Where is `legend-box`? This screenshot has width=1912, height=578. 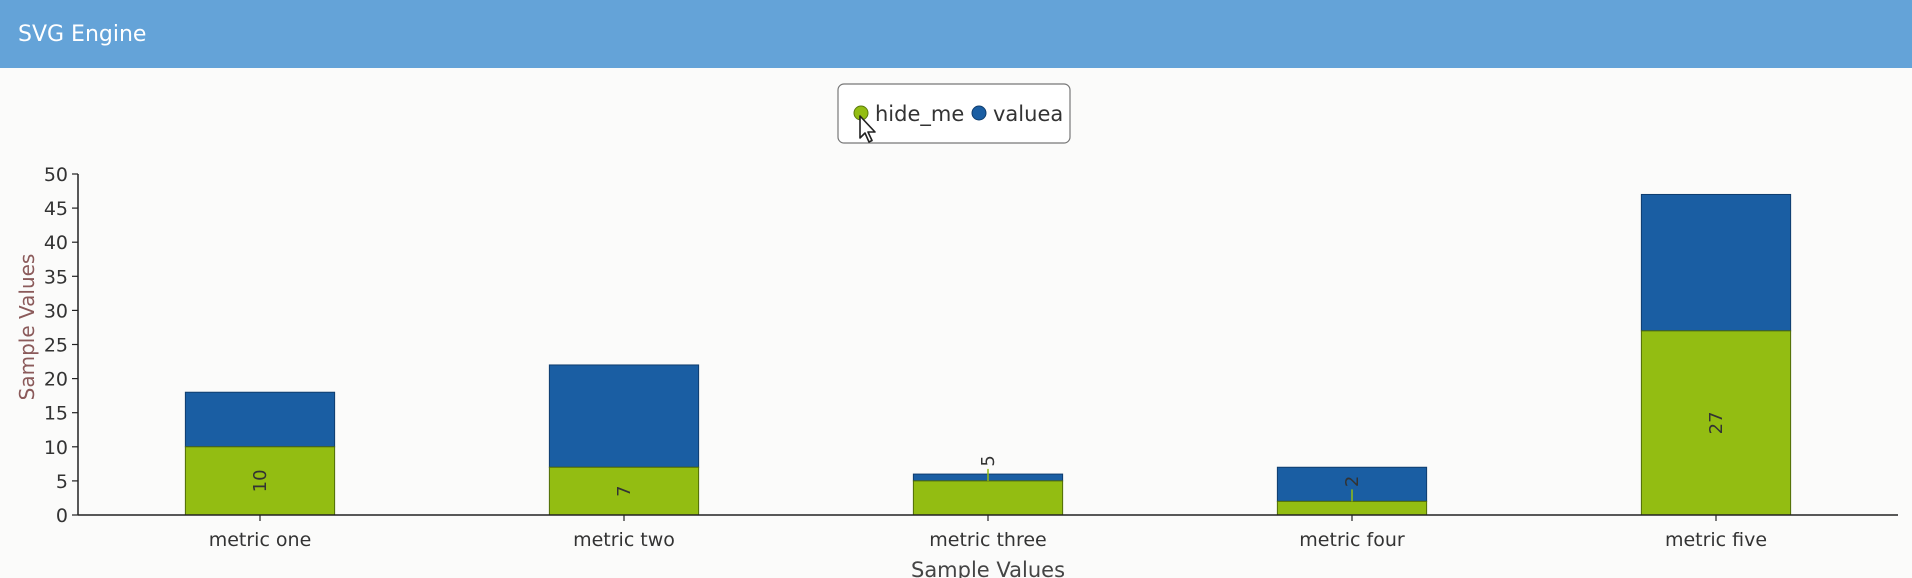
legend-box is located at coordinates (954, 113).